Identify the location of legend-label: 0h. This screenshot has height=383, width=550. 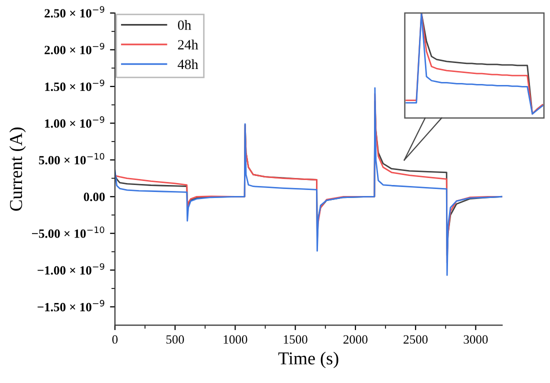
(185, 25).